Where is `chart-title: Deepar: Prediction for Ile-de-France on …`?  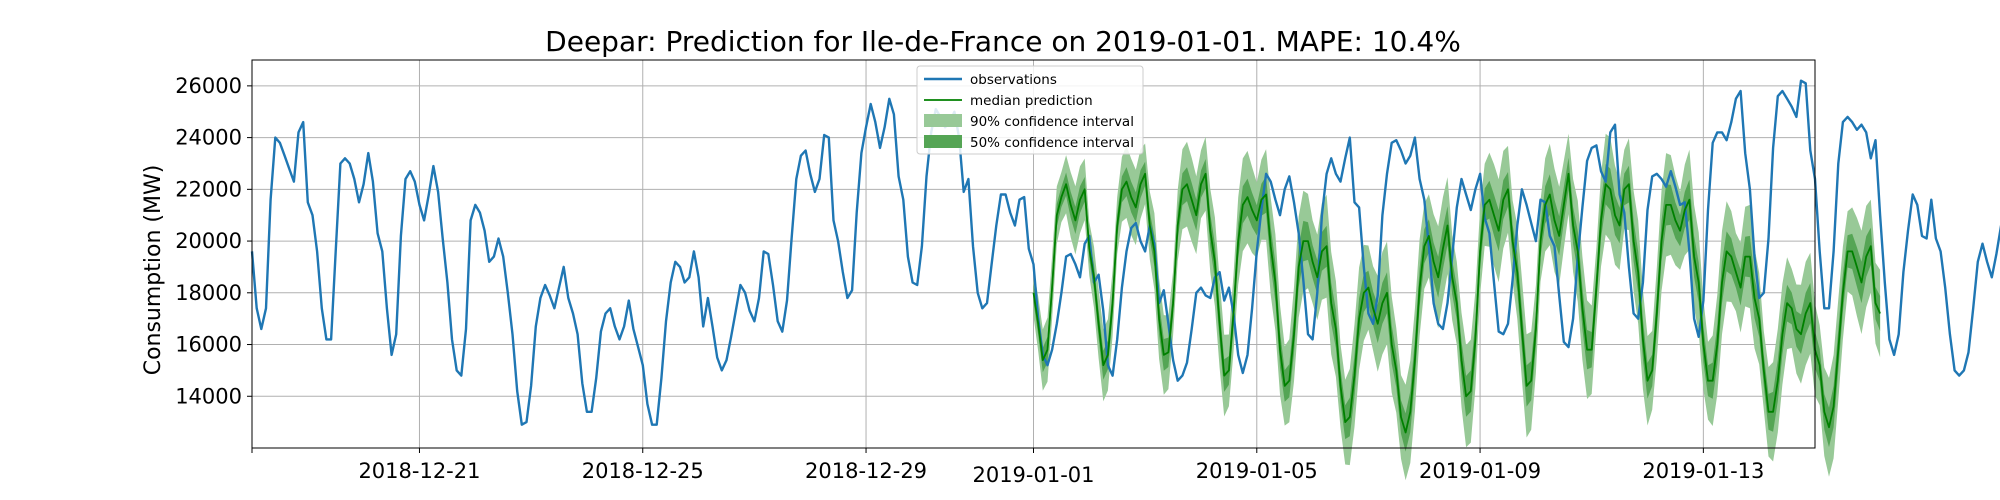
chart-title: Deepar: Prediction for Ile-de-France on … is located at coordinates (1003, 41).